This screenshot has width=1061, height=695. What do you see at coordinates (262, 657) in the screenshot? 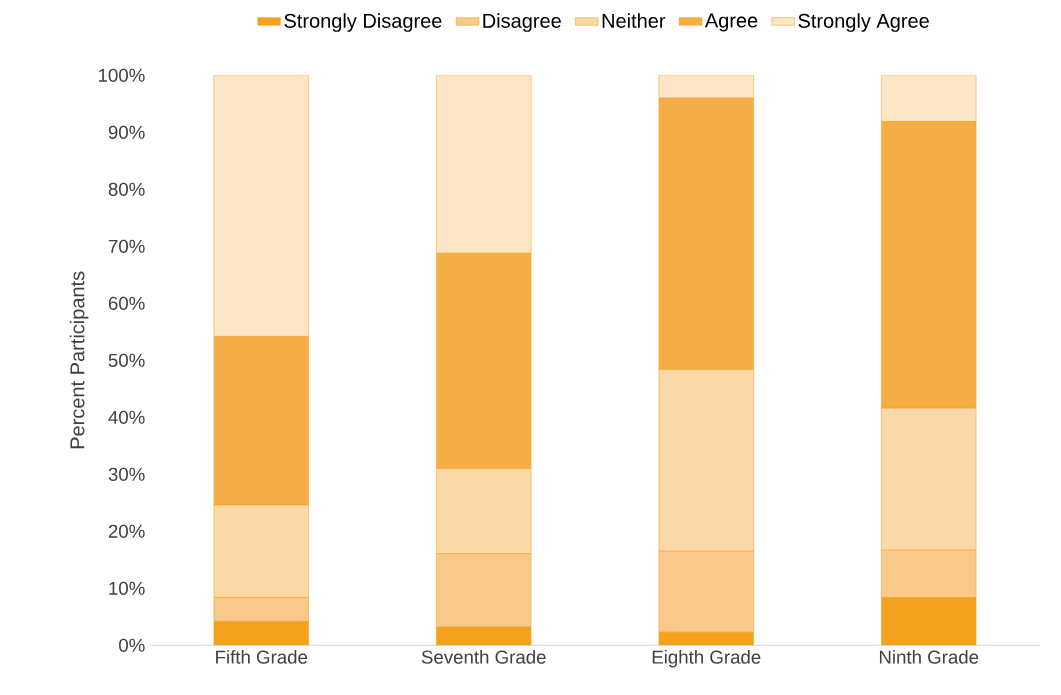
I see `x-tick-label: Fifth Grade` at bounding box center [262, 657].